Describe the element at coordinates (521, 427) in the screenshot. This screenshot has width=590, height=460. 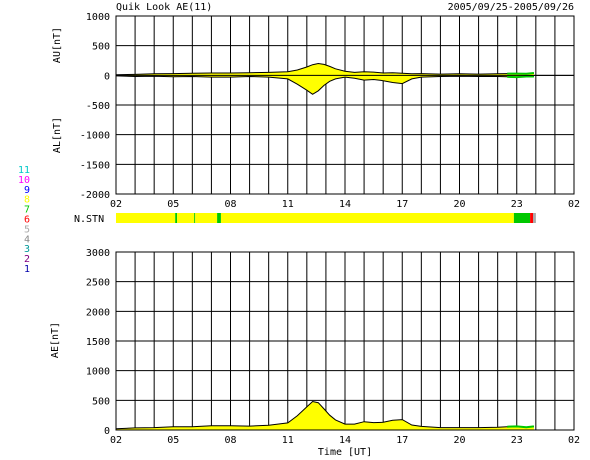
I see `series-late-ae` at that location.